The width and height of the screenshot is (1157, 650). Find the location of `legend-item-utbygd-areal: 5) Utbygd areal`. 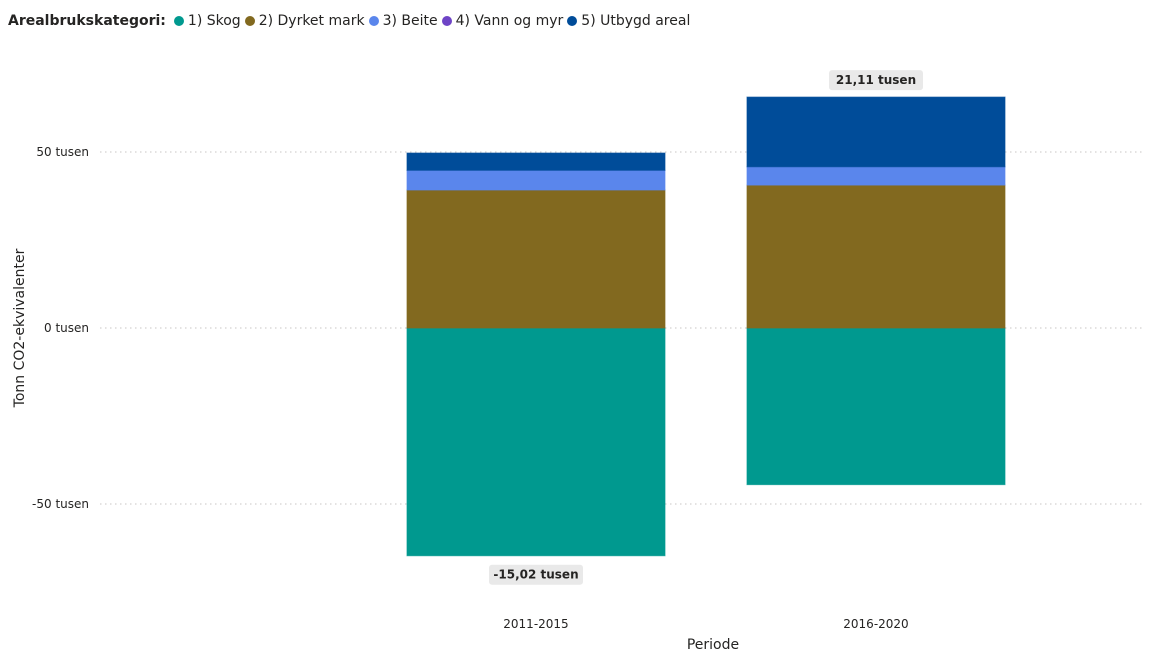

legend-item-utbygd-areal: 5) Utbygd areal is located at coordinates (628, 21).